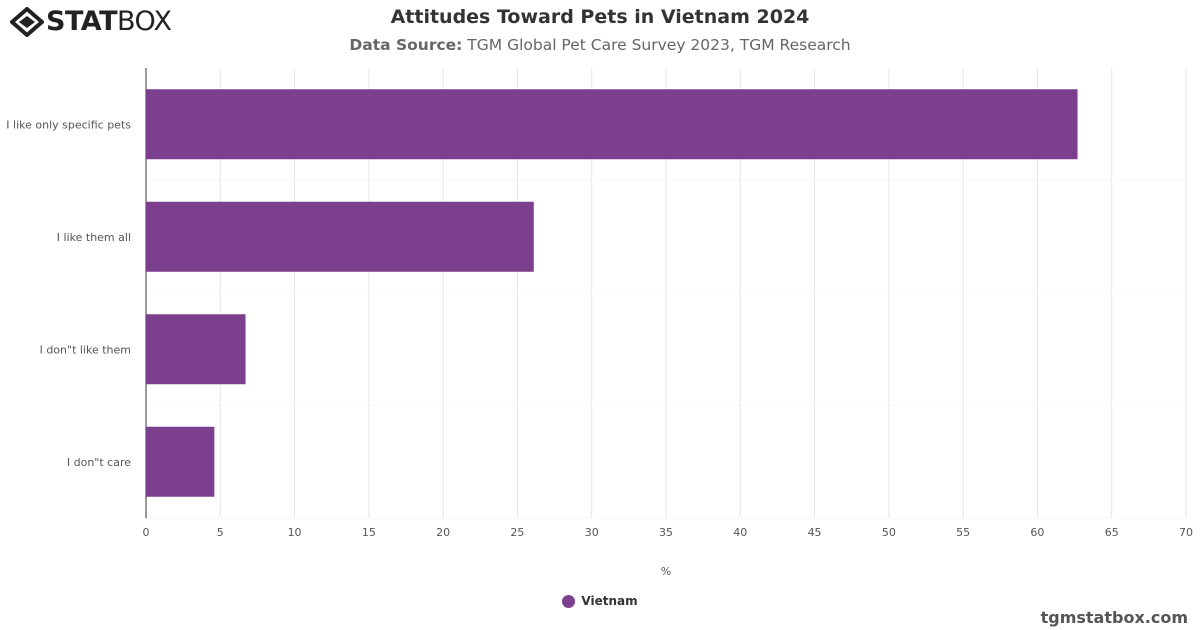 The height and width of the screenshot is (630, 1200). I want to click on x-tick-label: 65, so click(1112, 532).